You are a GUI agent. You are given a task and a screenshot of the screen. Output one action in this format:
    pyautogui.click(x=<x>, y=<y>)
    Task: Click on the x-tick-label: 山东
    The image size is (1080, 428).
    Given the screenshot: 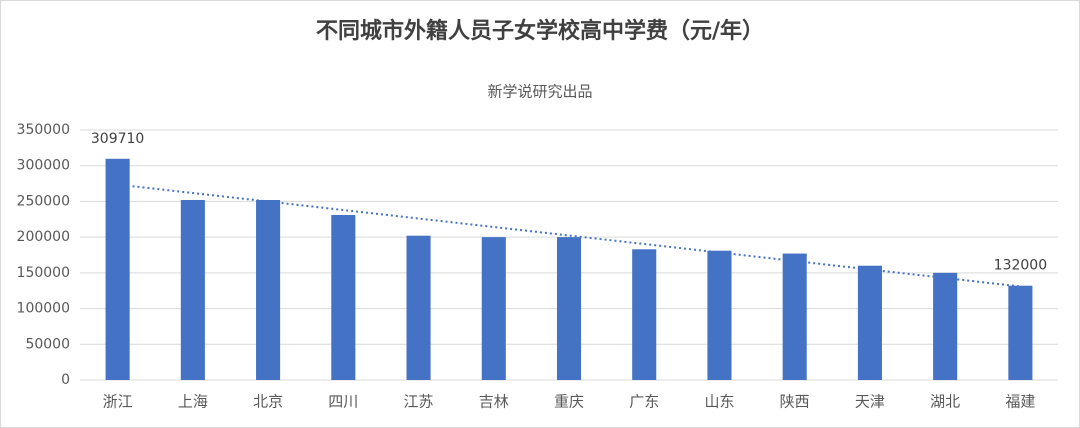 What is the action you would take?
    pyautogui.click(x=719, y=402)
    